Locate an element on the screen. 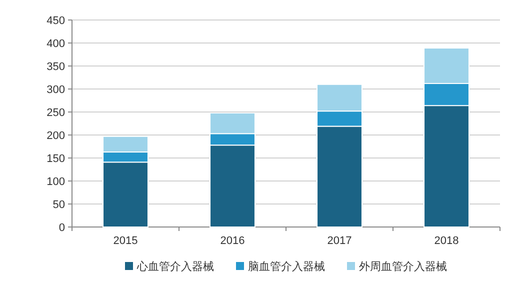 The height and width of the screenshot is (292, 520). y-tick-label: 150 is located at coordinates (55, 159).